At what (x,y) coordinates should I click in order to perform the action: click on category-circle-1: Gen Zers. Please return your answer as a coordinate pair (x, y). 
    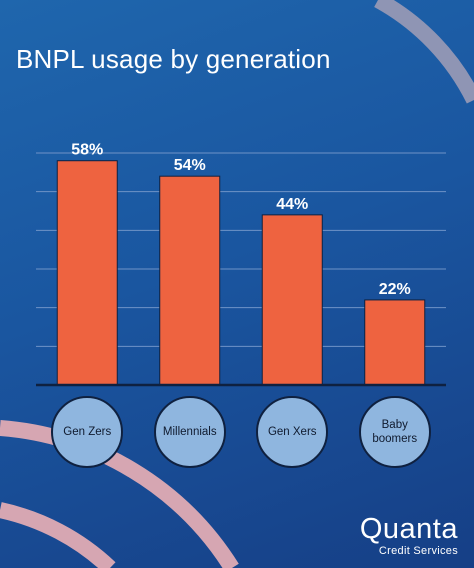
    Looking at the image, I should click on (87, 432).